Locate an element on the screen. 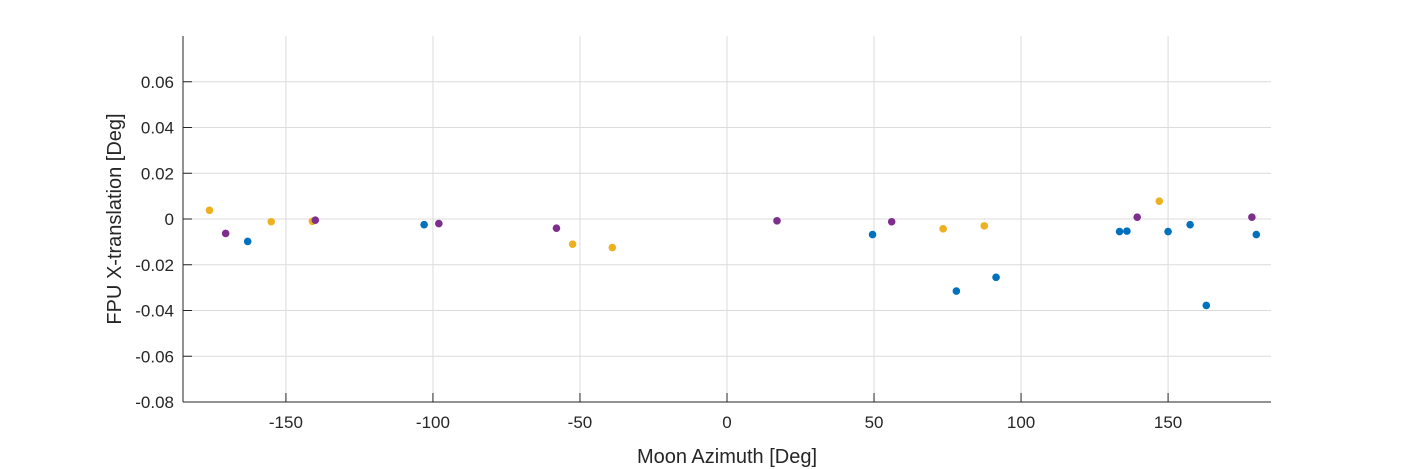 The width and height of the screenshot is (1406, 469). x-tick-label: -50 is located at coordinates (580, 422).